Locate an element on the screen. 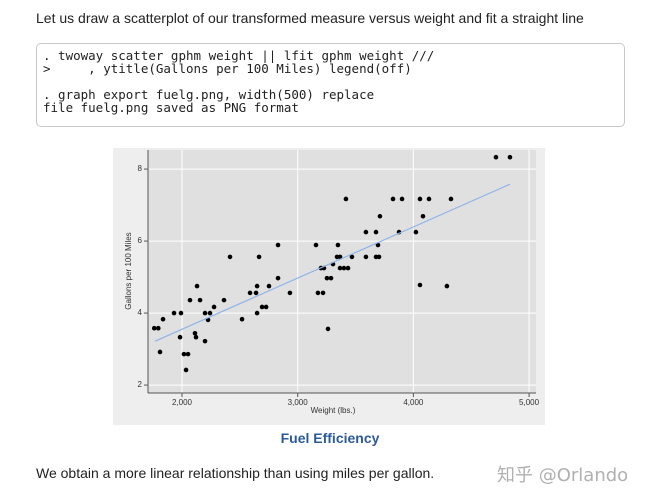  x-tick-label: 5,000 is located at coordinates (529, 402).